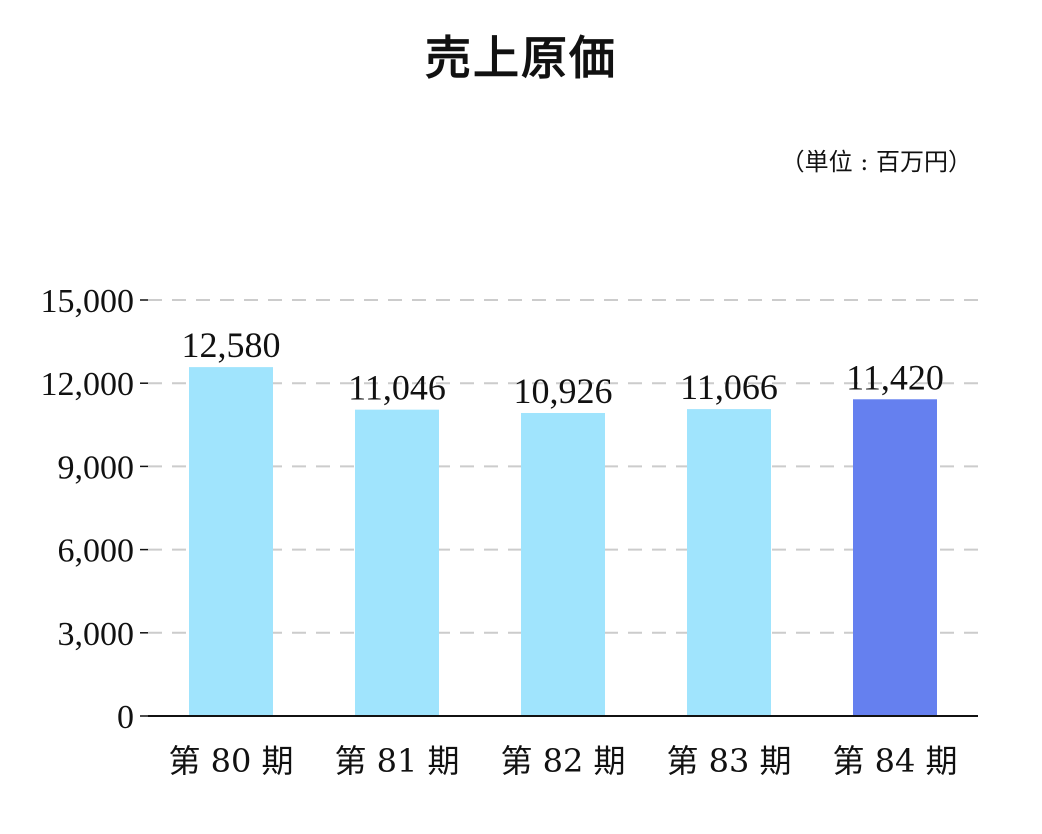 The image size is (1042, 834). I want to click on y-tick-label: 6,000, so click(96, 551).